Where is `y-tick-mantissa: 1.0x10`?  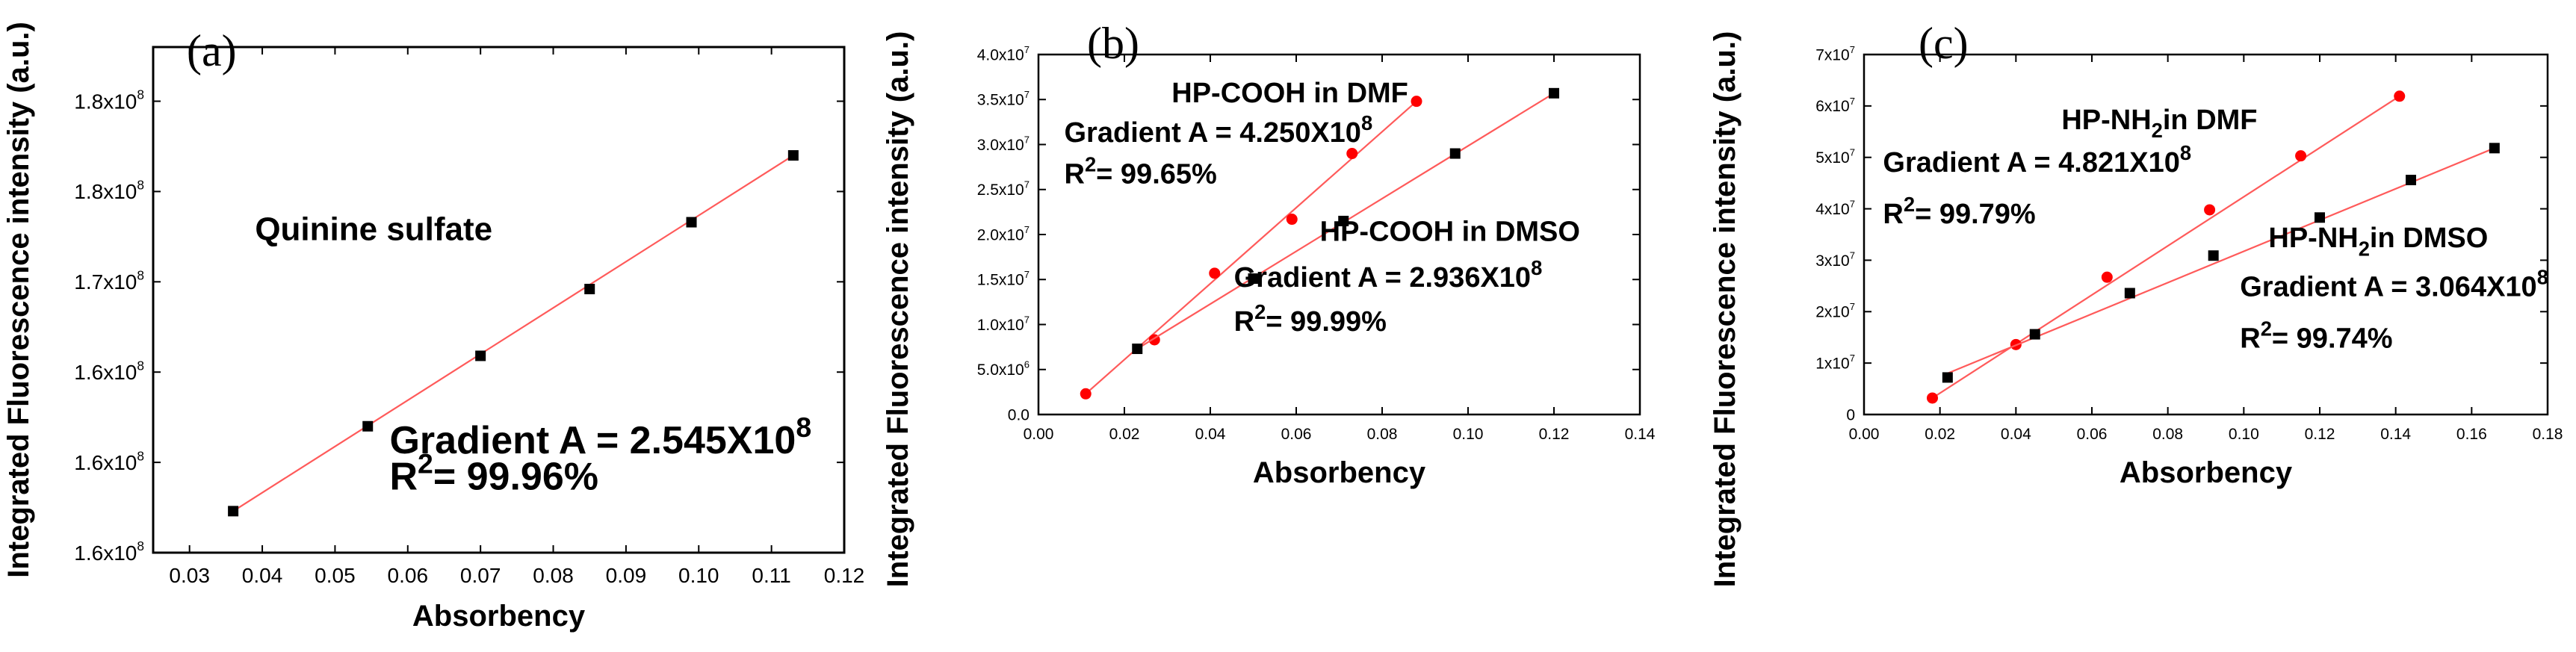 y-tick-mantissa: 1.0x10 is located at coordinates (1000, 325).